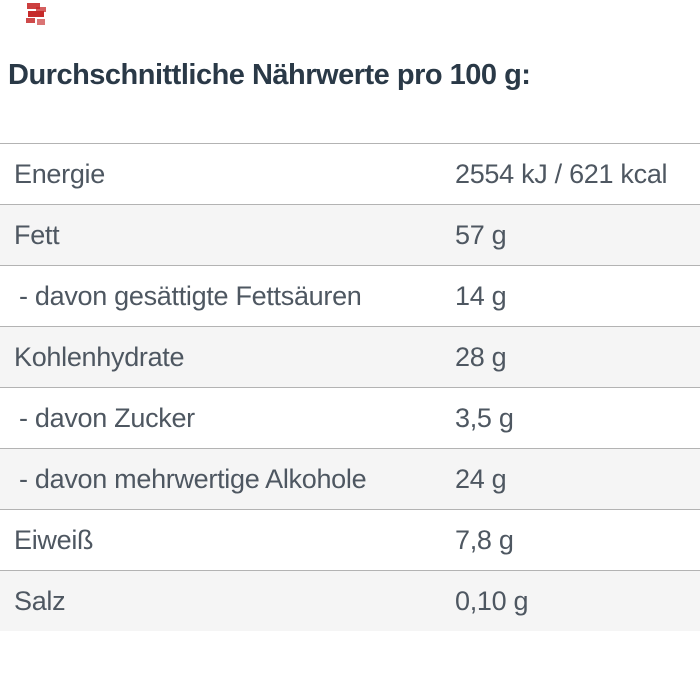 The image size is (700, 700). Describe the element at coordinates (350, 356) in the screenshot. I see `table-row: Kohlenhydrate 28 g` at that location.